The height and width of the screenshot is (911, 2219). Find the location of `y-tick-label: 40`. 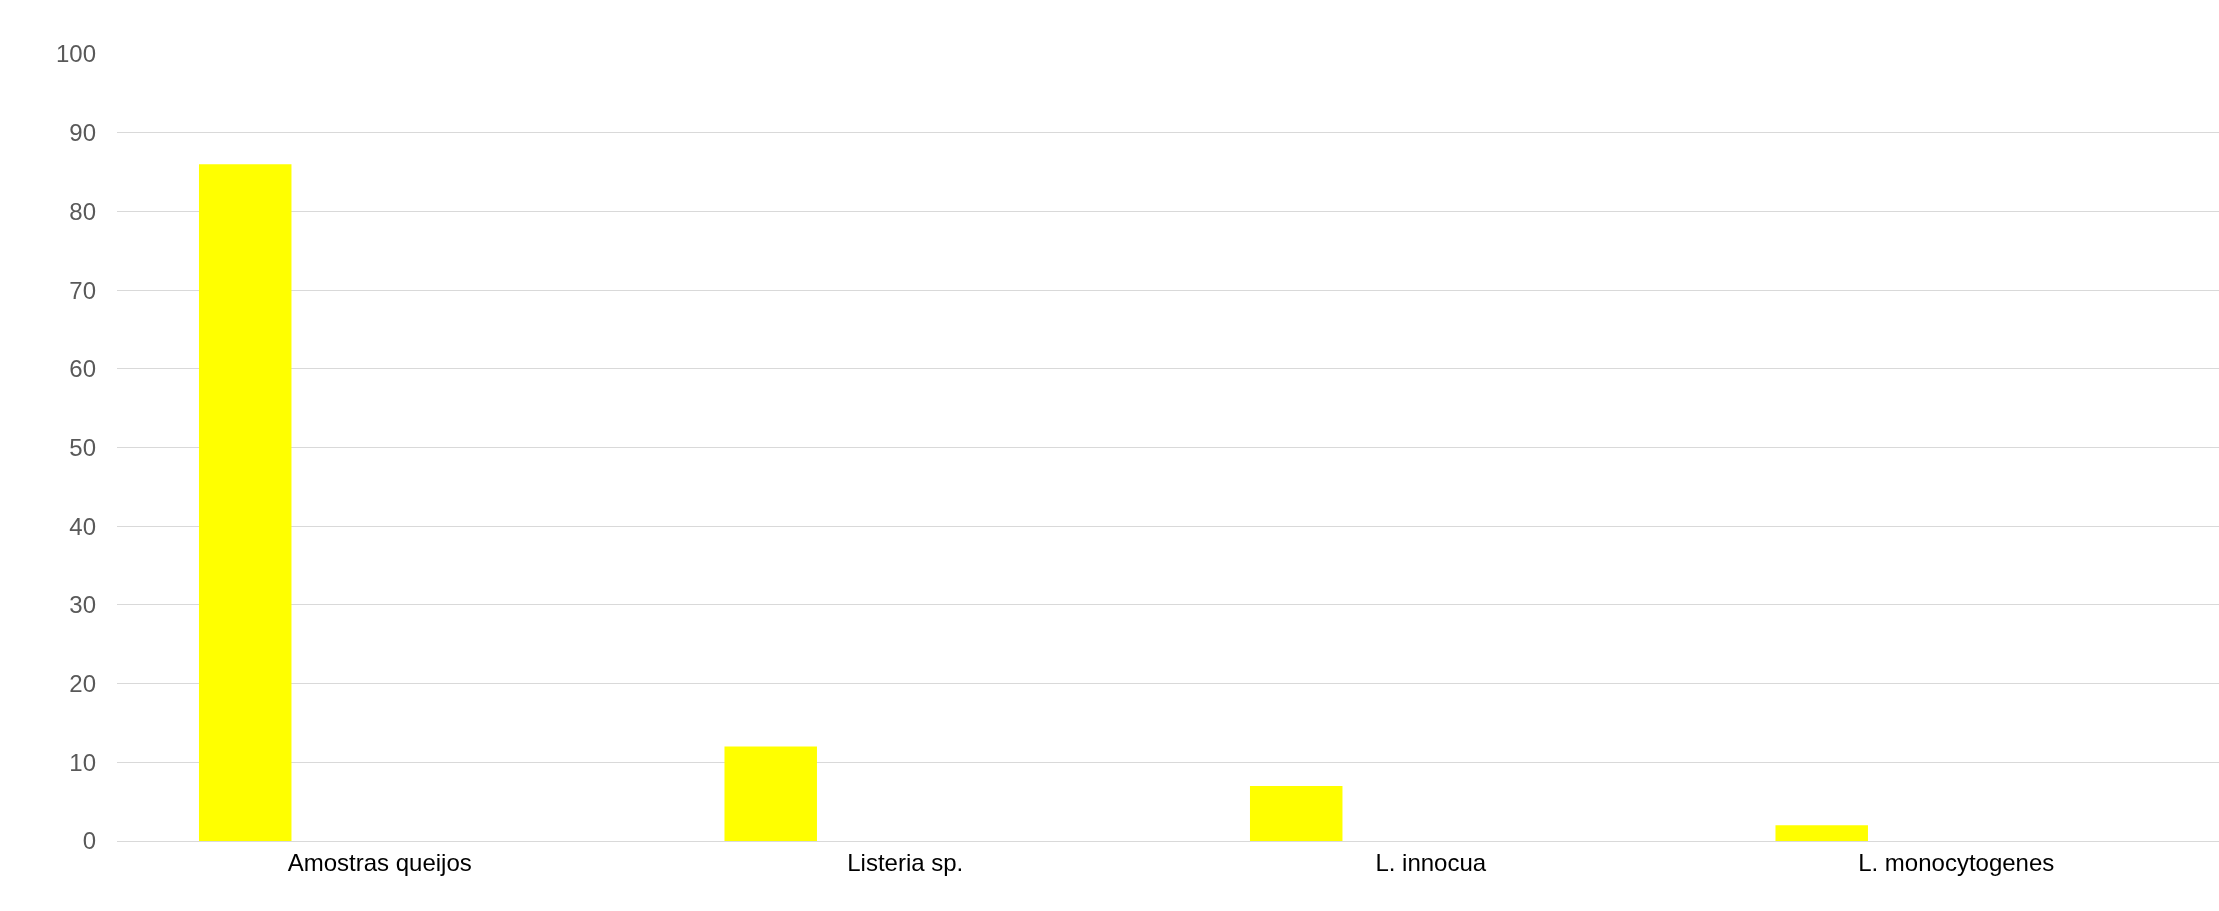

y-tick-label: 40 is located at coordinates (82, 526).